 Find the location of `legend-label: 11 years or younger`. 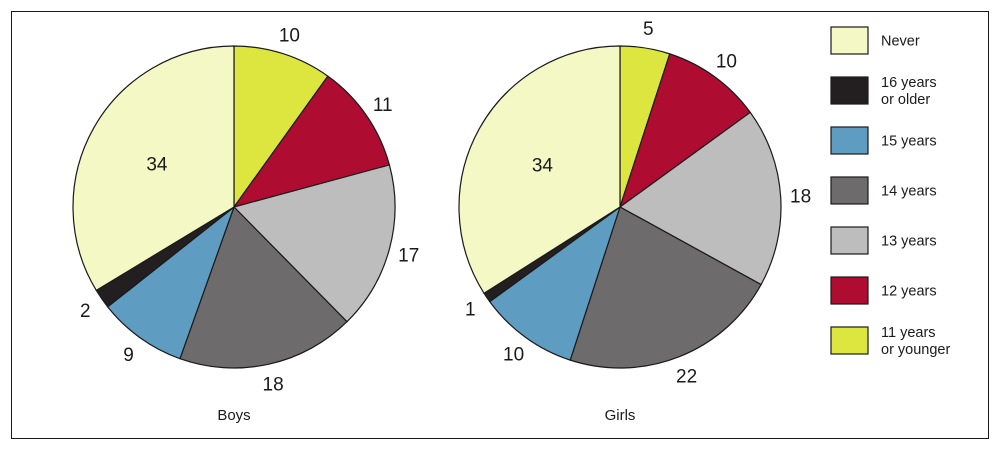

legend-label: 11 years or younger is located at coordinates (915, 341).